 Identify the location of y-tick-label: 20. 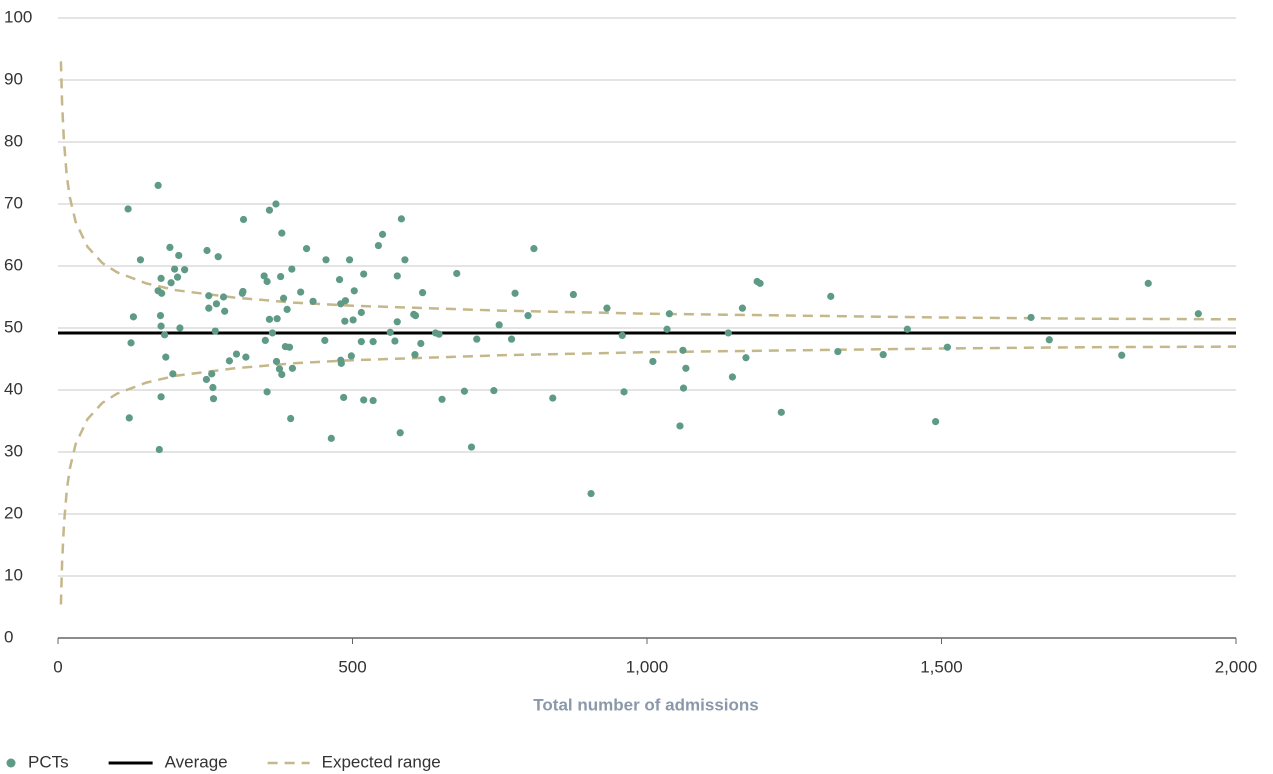
(13, 512).